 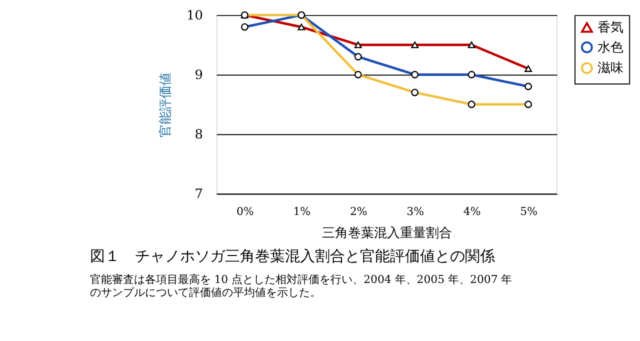 What do you see at coordinates (610, 68) in the screenshot?
I see `legend-label: 滋味` at bounding box center [610, 68].